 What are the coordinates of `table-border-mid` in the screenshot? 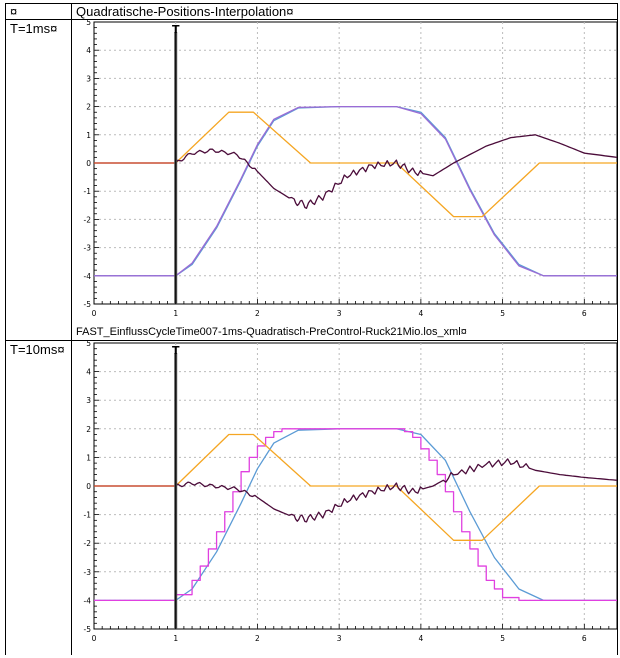 It's located at (71, 329).